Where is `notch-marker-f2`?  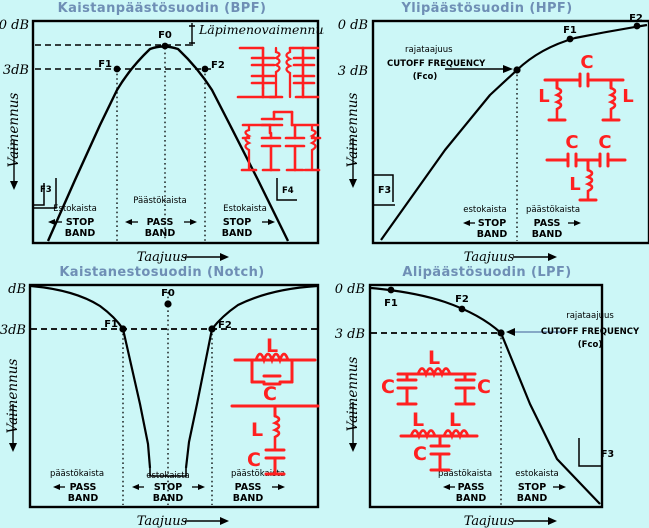
notch-marker-f2 is located at coordinates (212, 329).